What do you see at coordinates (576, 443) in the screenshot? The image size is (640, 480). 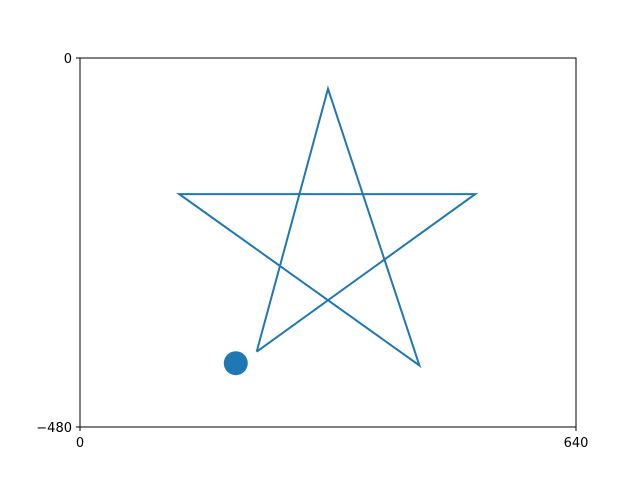 I see `x-tick-label-1: 640` at bounding box center [576, 443].